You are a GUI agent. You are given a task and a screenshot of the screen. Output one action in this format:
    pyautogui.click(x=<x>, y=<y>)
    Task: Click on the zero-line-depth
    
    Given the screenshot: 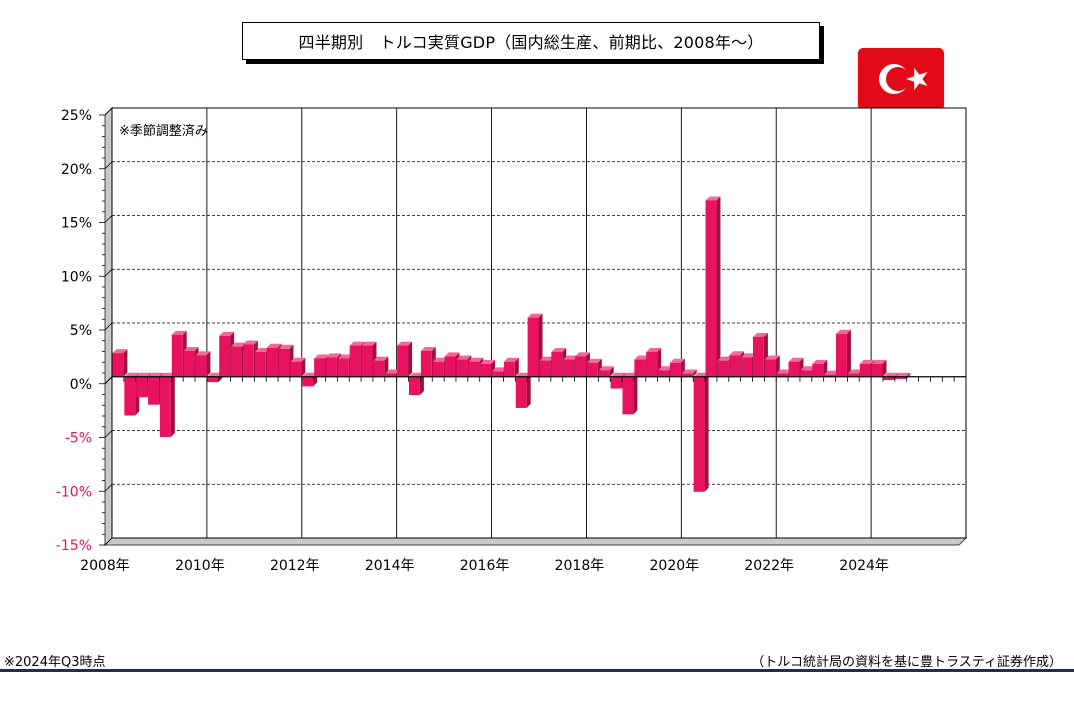 What is the action you would take?
    pyautogui.click(x=108, y=380)
    